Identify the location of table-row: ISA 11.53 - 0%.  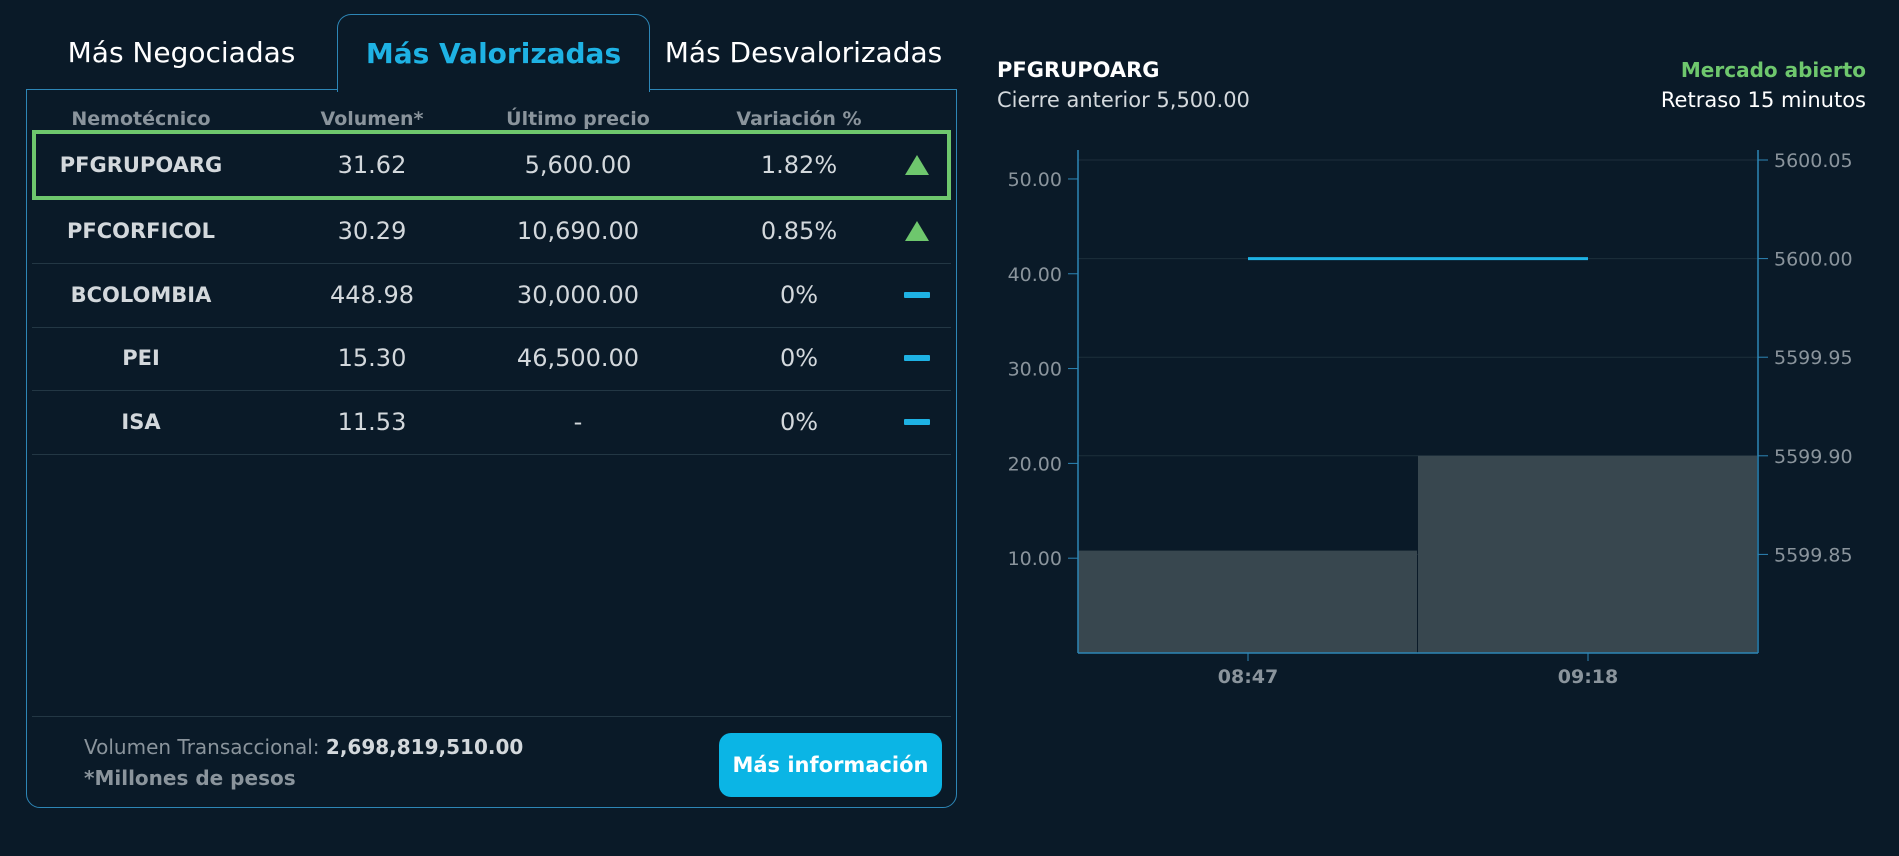
(491, 422).